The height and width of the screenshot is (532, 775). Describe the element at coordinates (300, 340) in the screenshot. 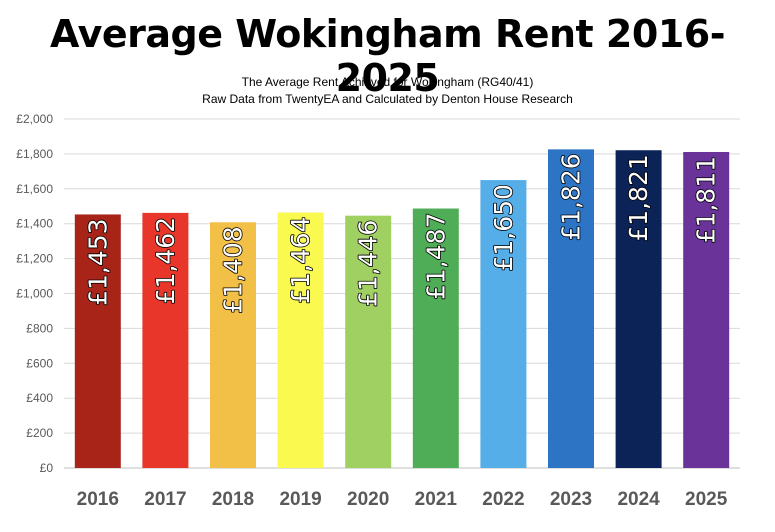

I see `bar-2019` at that location.